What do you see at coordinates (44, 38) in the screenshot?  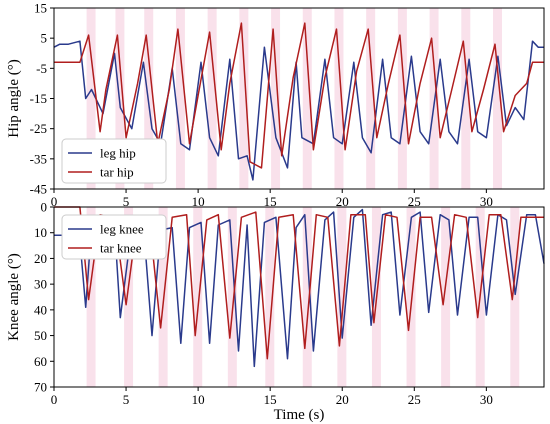 I see `y-tick-label: 5` at bounding box center [44, 38].